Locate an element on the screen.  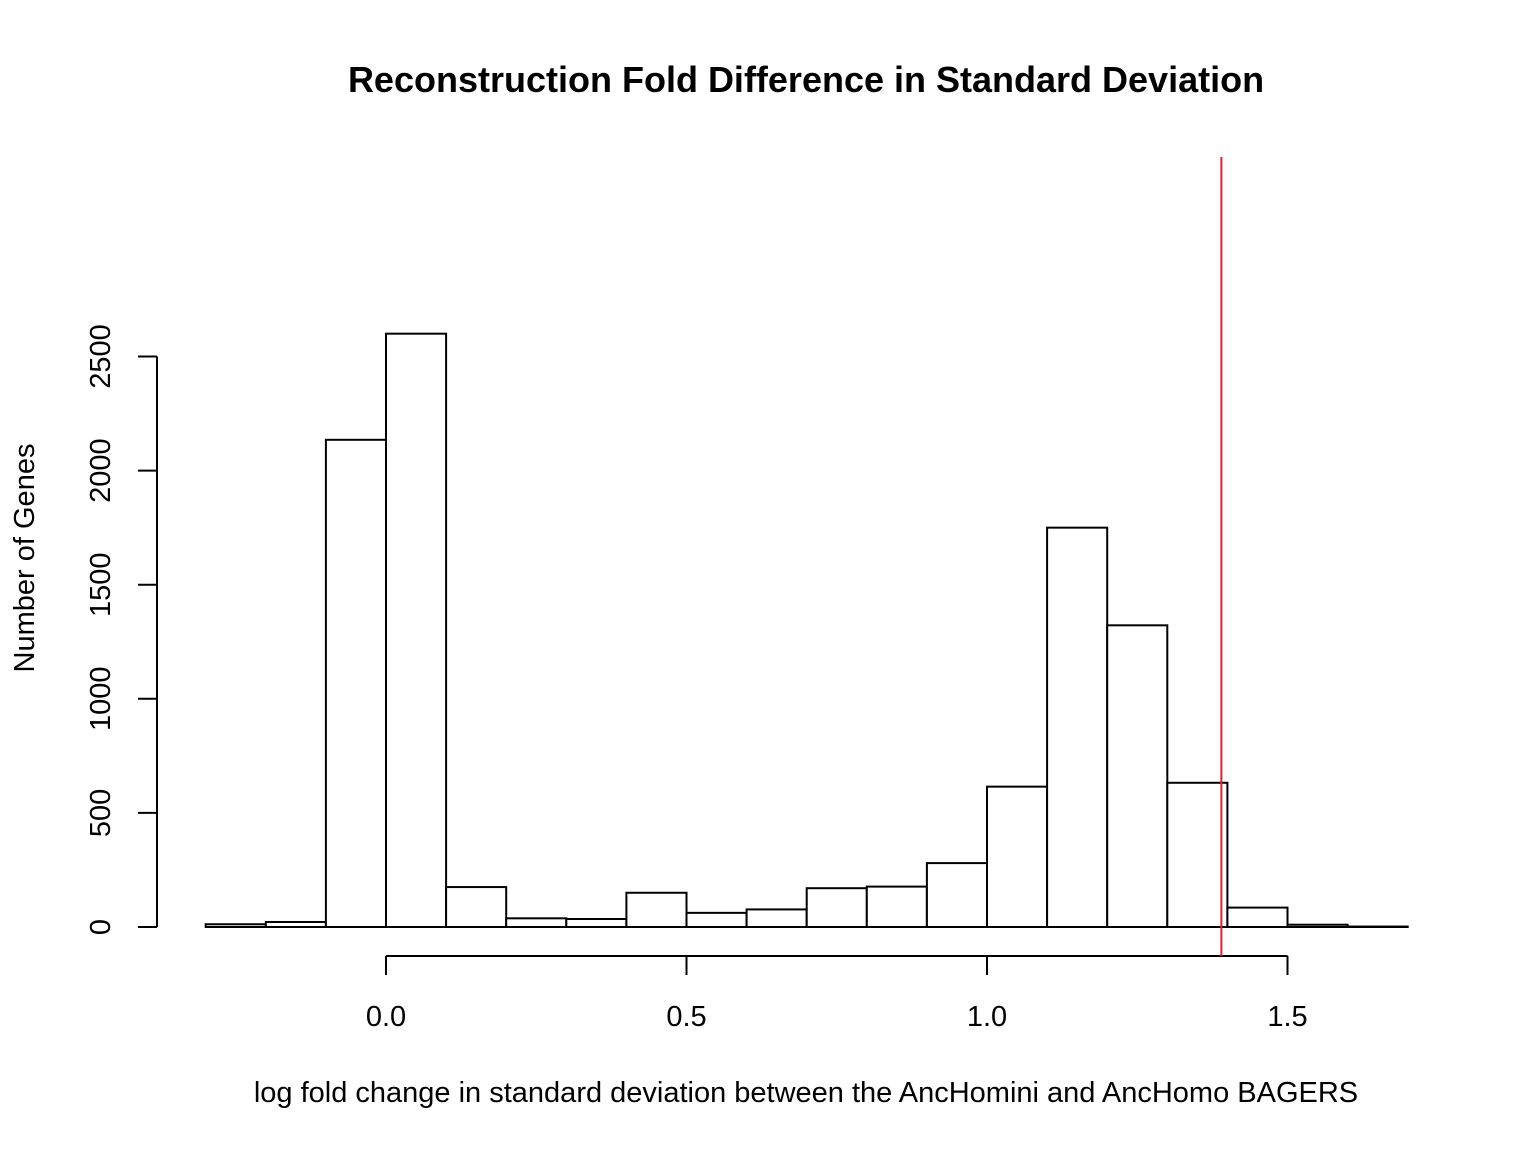
y-tick-label: 2000 is located at coordinates (101, 470).